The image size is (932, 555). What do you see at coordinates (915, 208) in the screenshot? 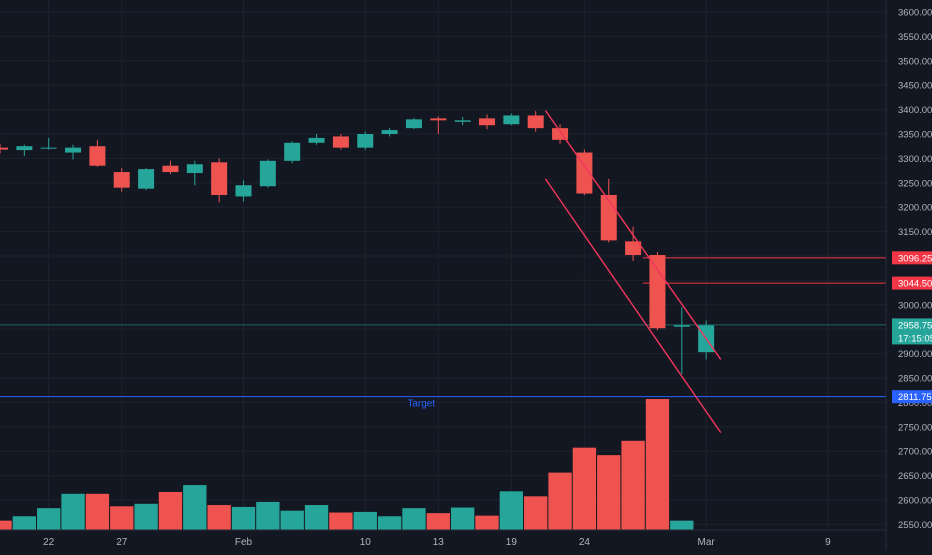
I see `price-tick-label: 3200.00` at bounding box center [915, 208].